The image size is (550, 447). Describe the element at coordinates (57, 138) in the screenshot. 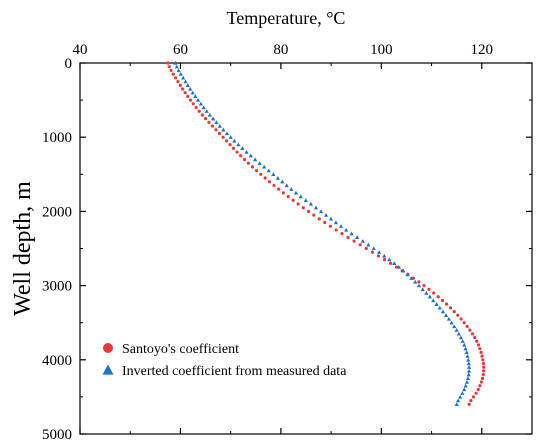

I see `y-tick-label: 1000` at that location.